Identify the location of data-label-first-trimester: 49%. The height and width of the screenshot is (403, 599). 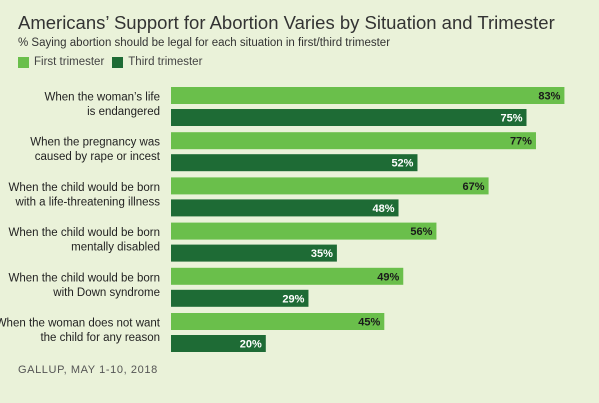
(388, 277).